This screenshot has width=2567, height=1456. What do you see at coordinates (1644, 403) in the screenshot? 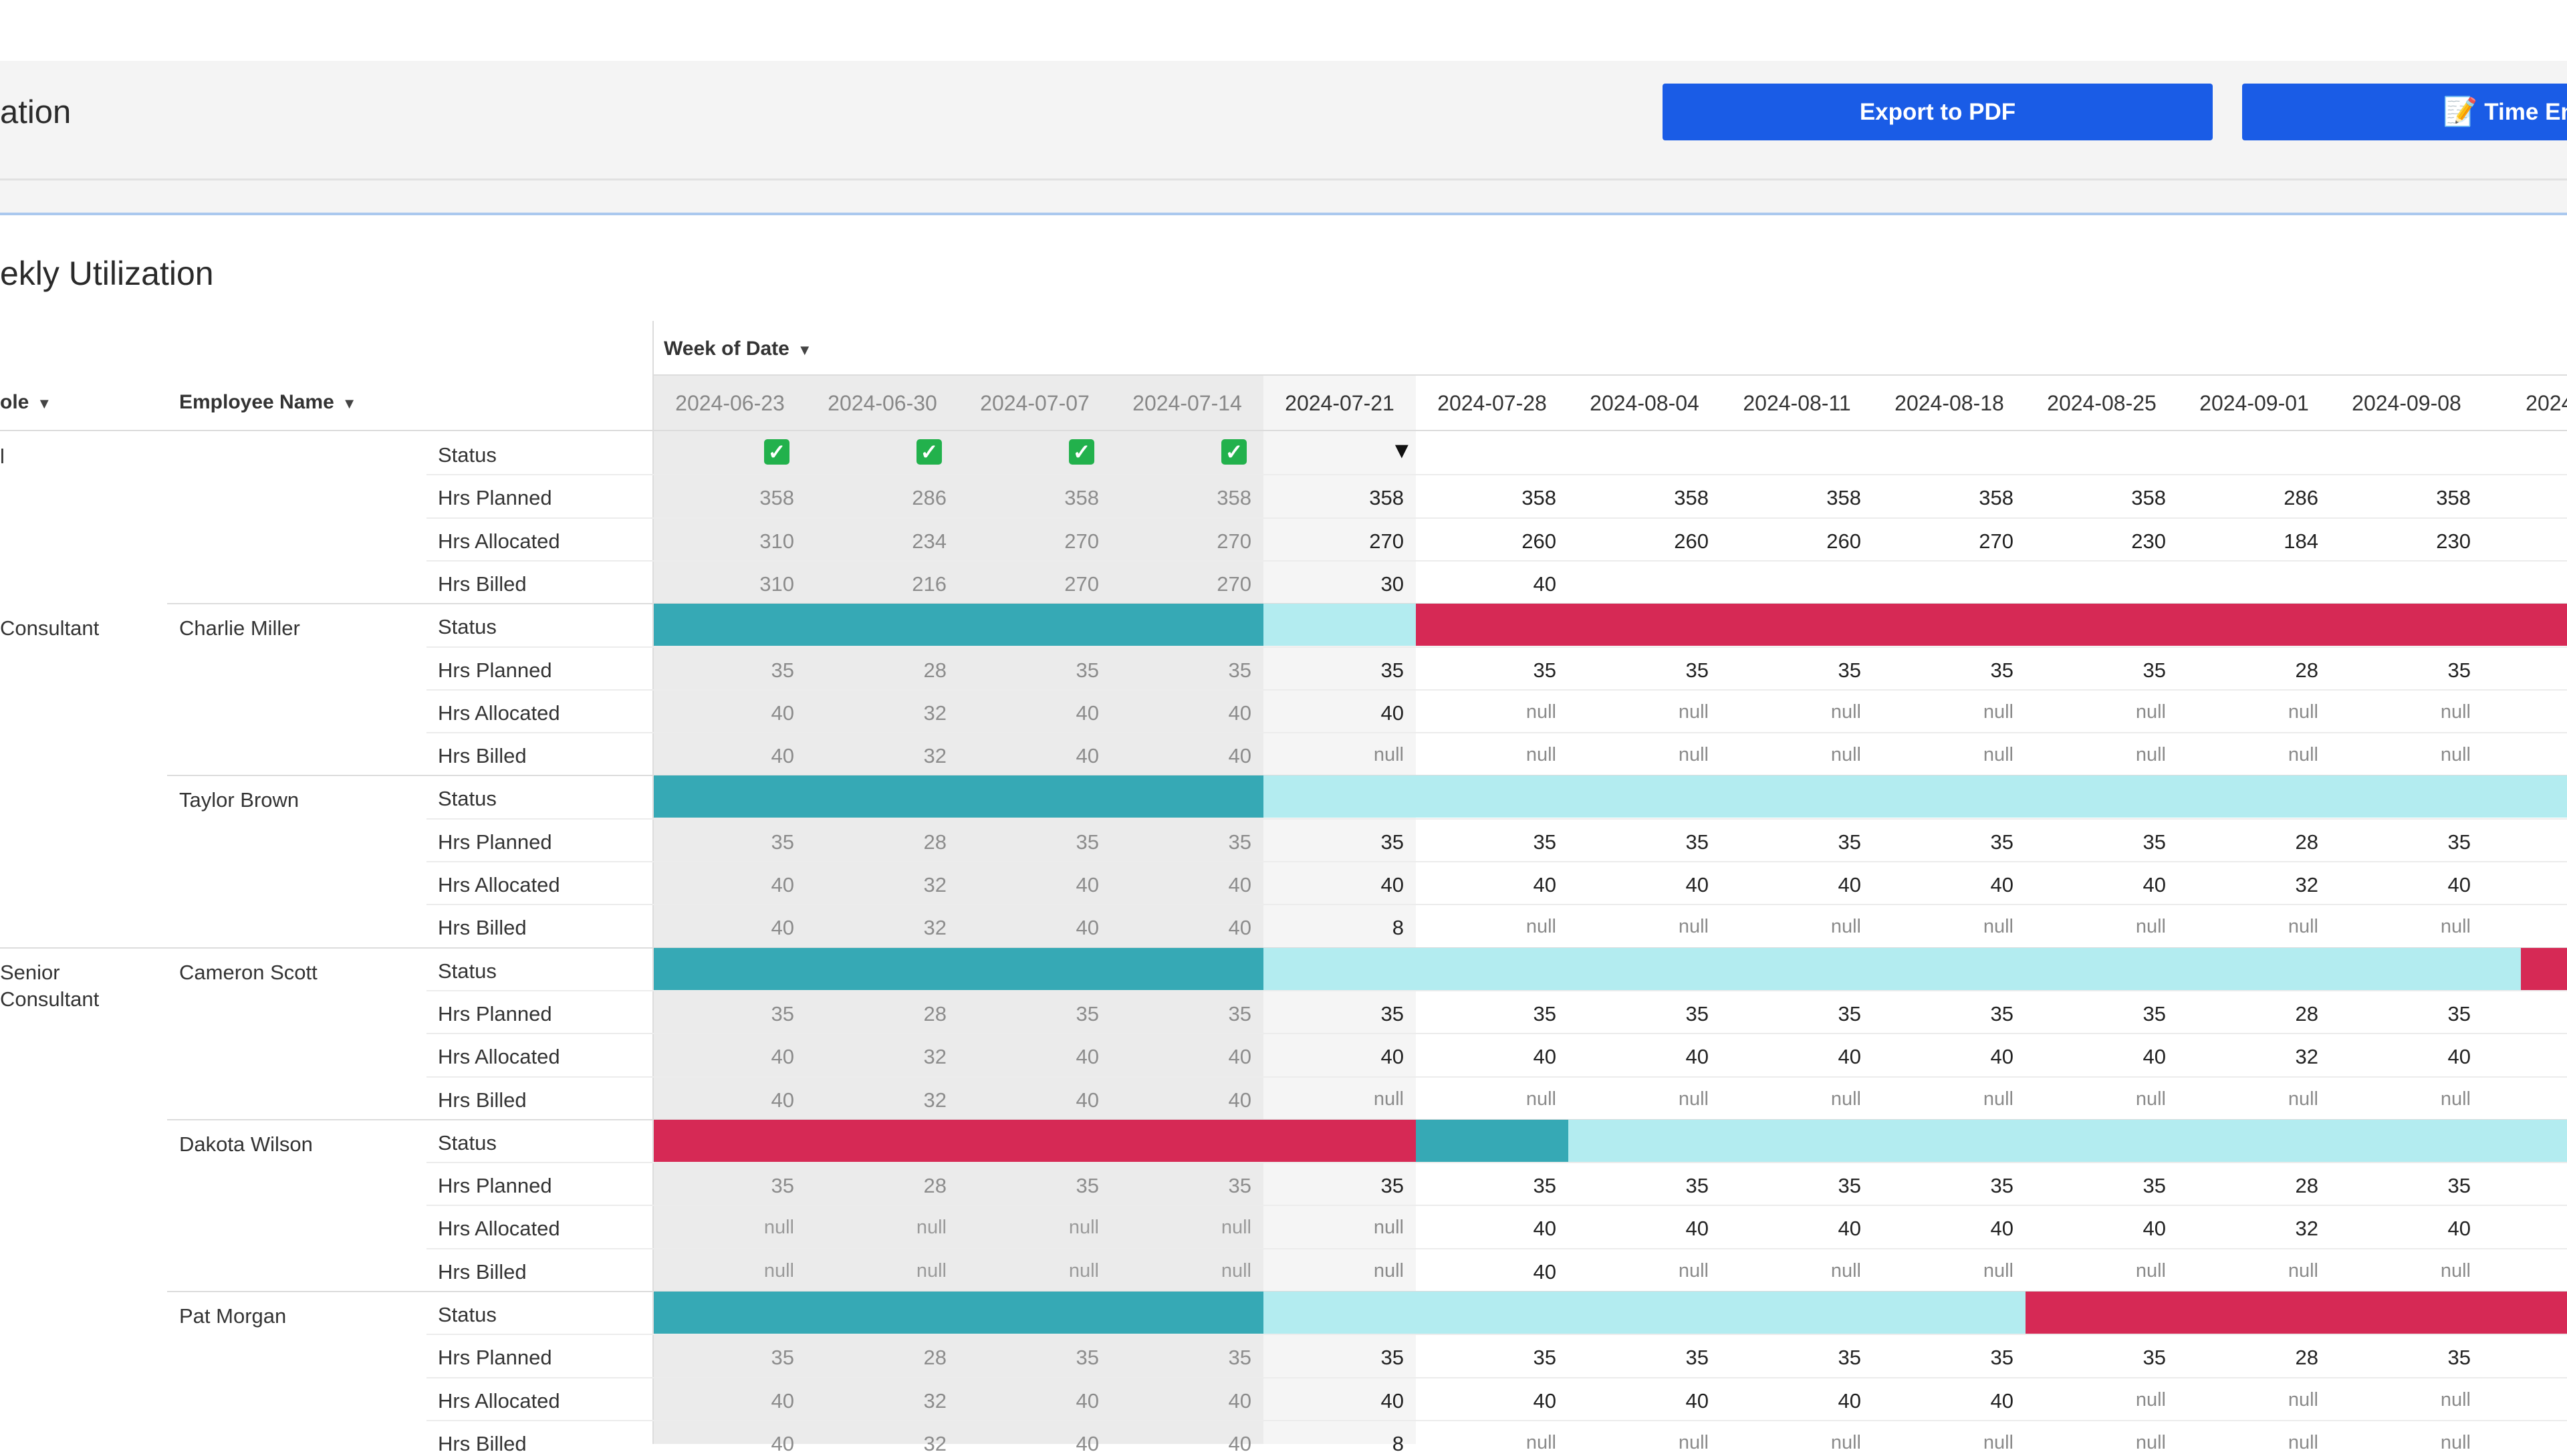
I see `date-column-header: 2024-08-04` at bounding box center [1644, 403].